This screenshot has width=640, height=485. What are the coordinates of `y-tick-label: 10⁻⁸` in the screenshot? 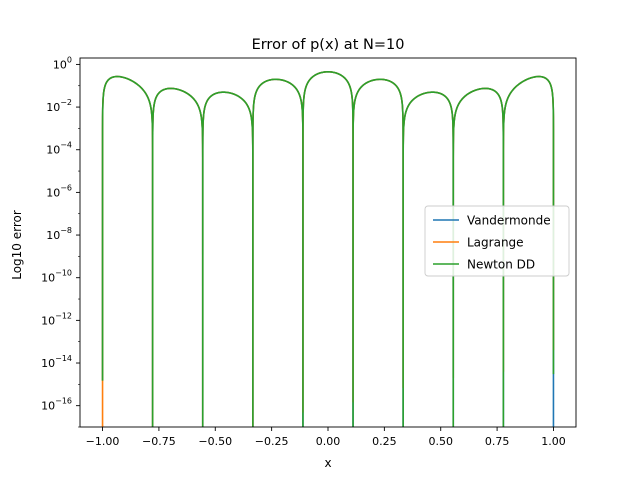 It's located at (59, 234).